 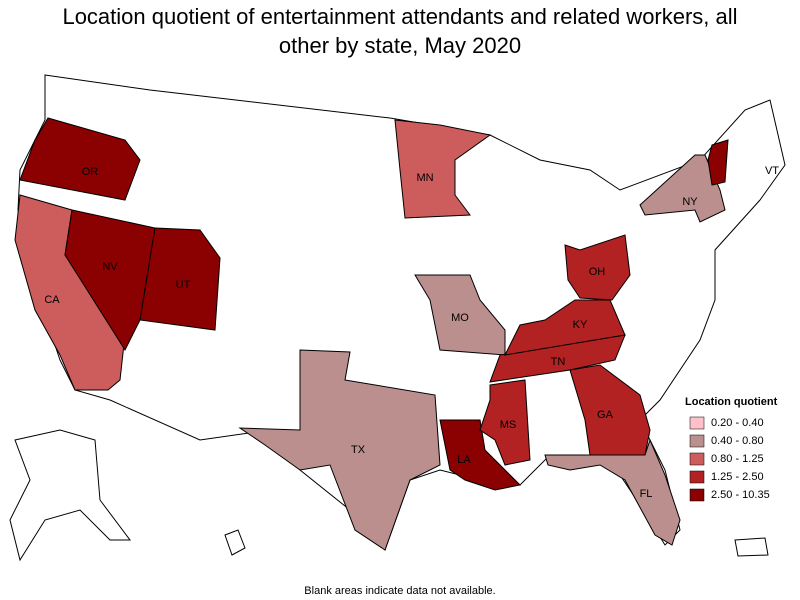 I want to click on state-label: KY, so click(x=580, y=325).